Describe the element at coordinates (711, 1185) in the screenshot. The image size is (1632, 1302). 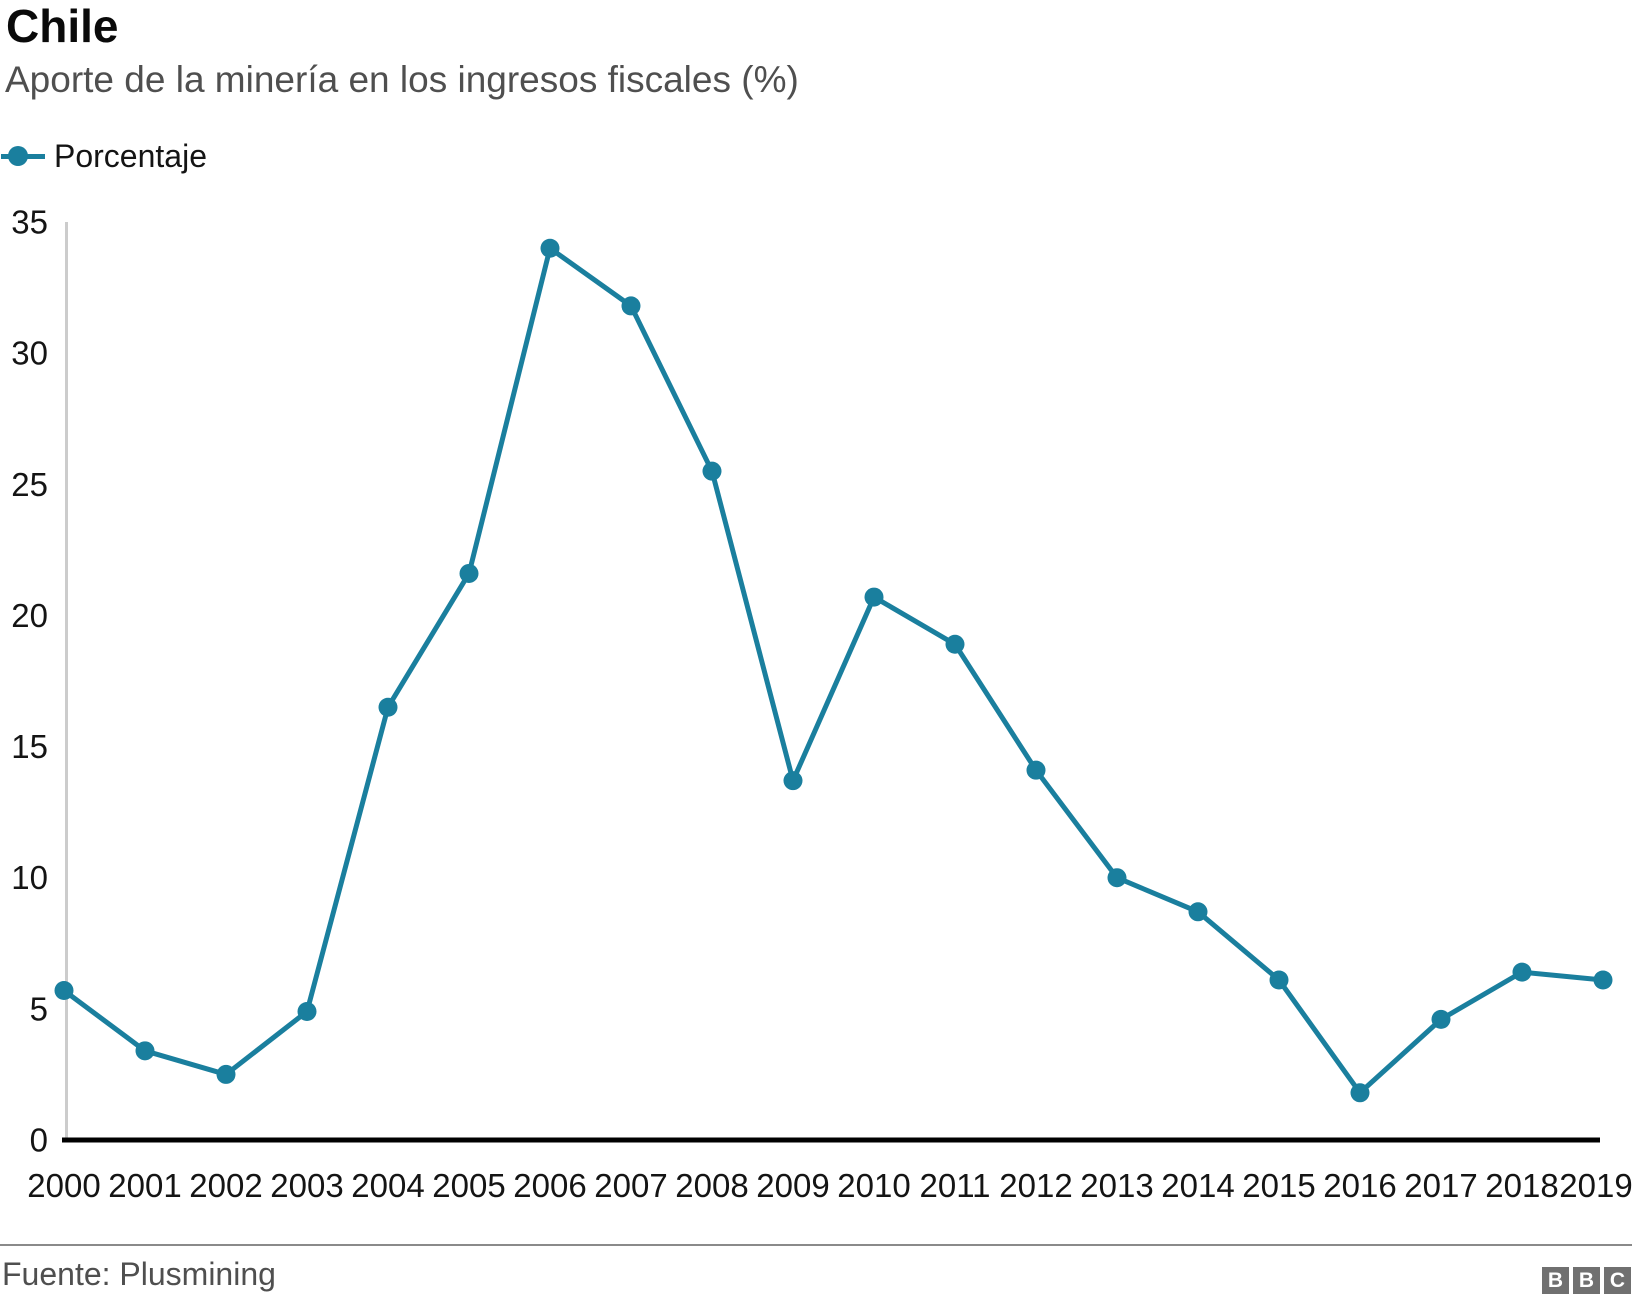
I see `x-tick-label-2008: 2008` at that location.